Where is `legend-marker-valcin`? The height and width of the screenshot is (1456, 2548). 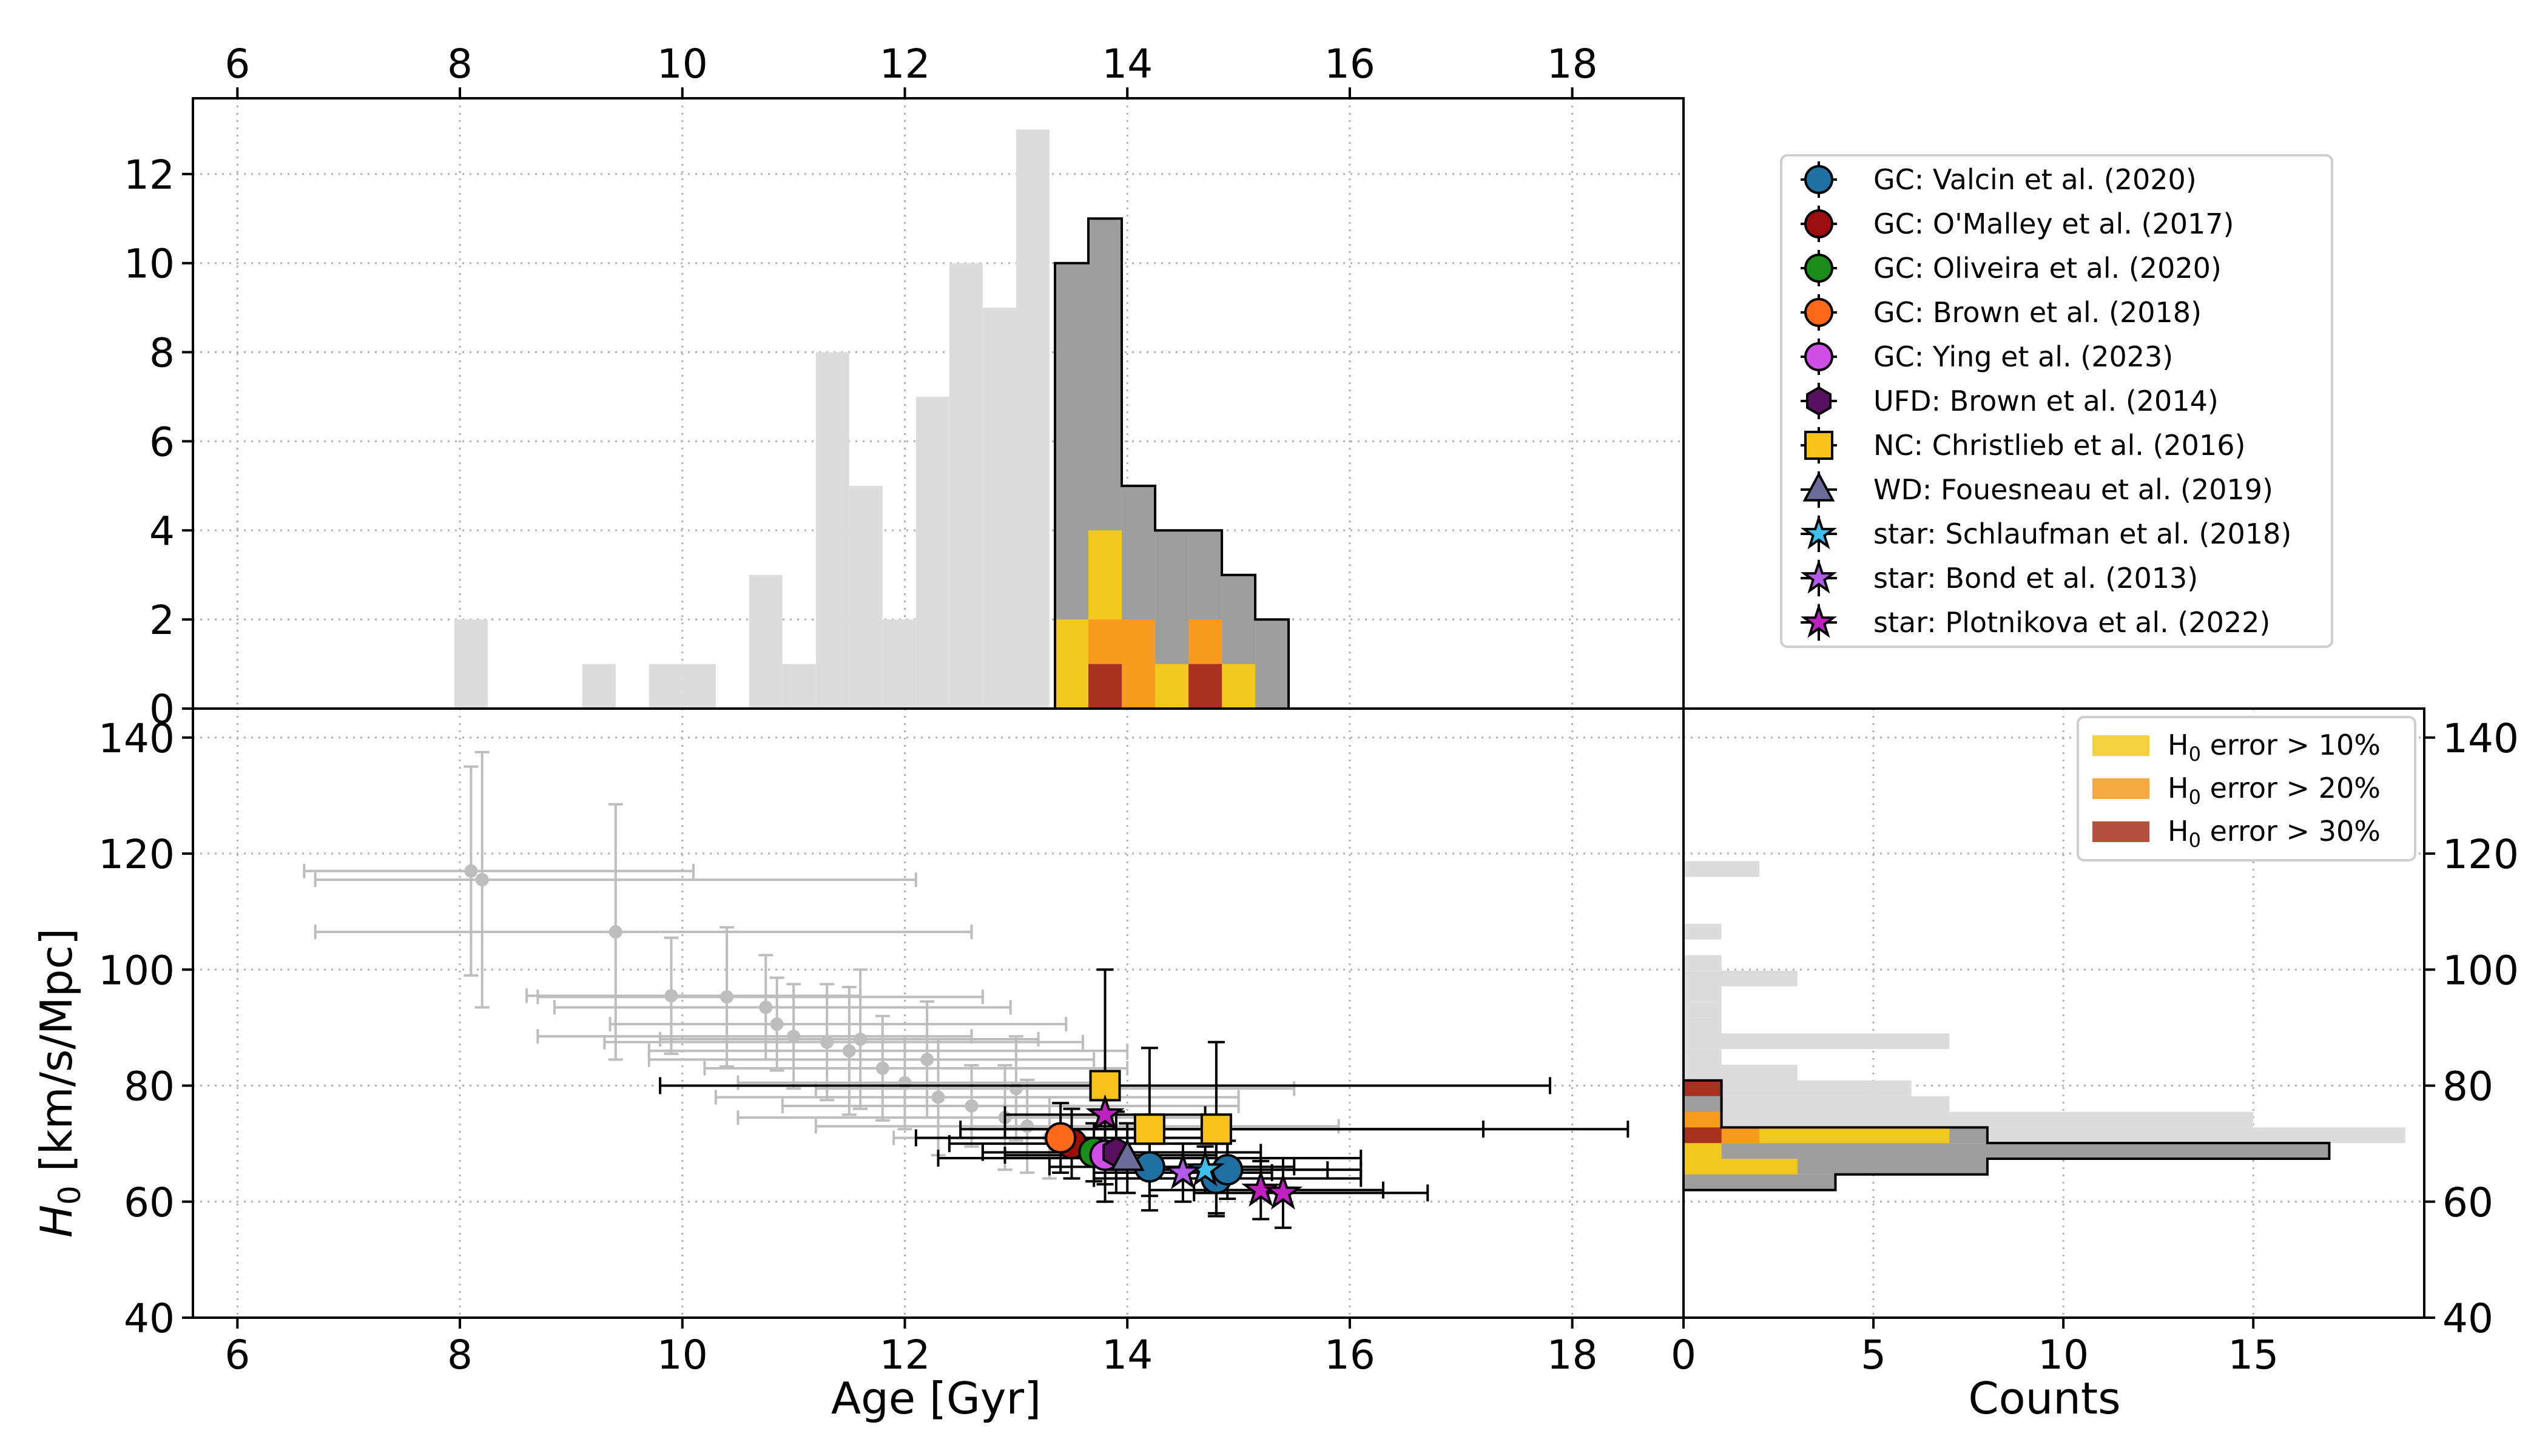 legend-marker-valcin is located at coordinates (1818, 179).